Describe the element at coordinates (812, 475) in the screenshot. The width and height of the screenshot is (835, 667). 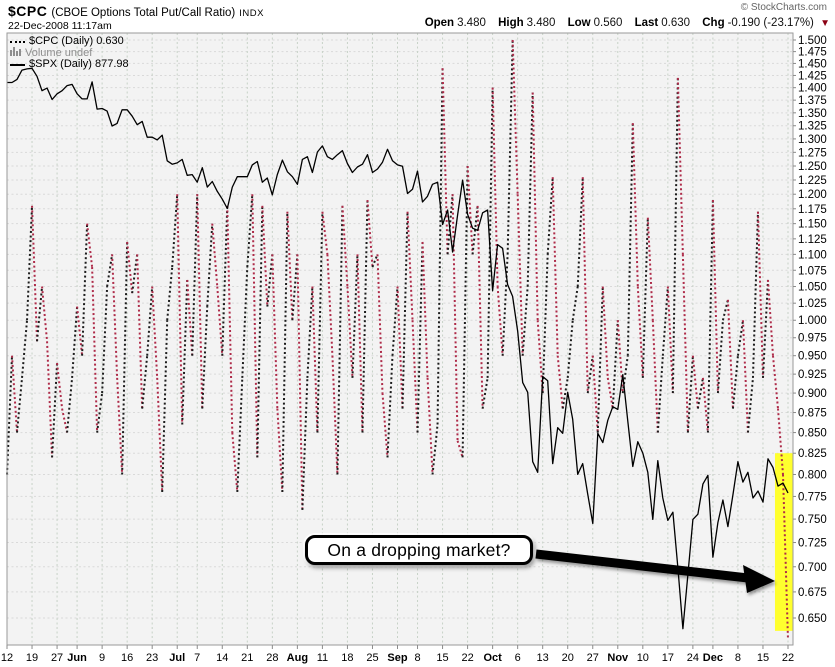
I see `y-axis-label: 0.800` at that location.